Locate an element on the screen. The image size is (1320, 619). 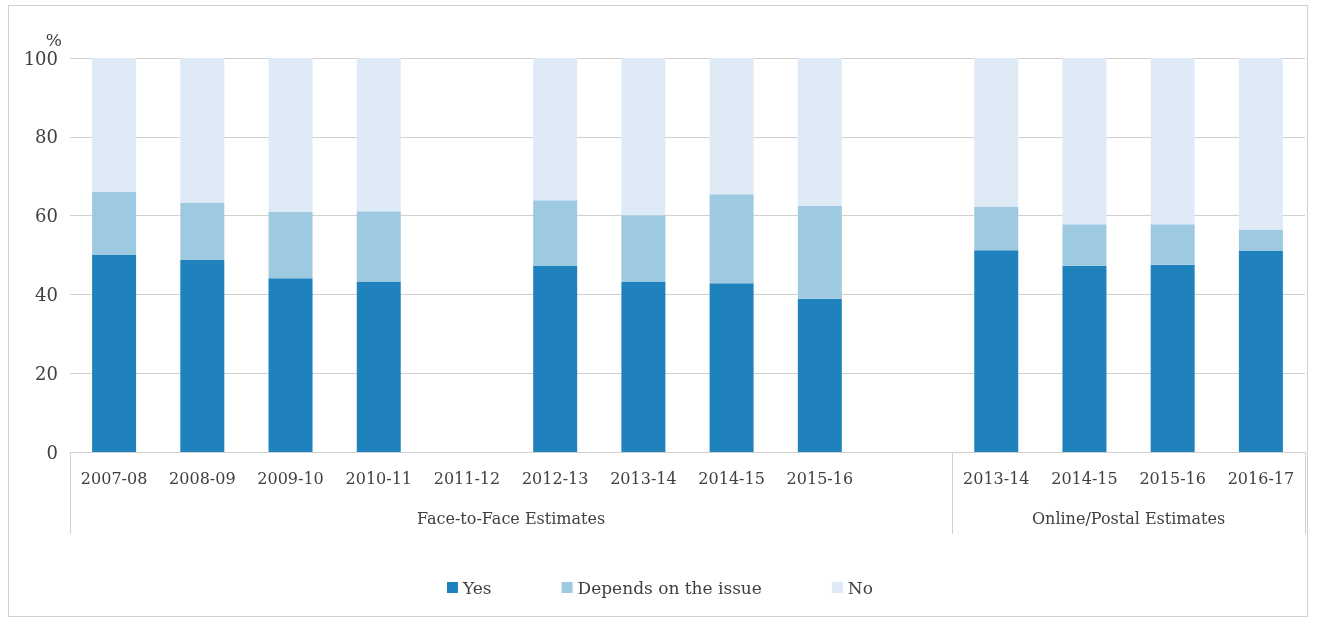
y-tick-label: 20 is located at coordinates (46, 373).